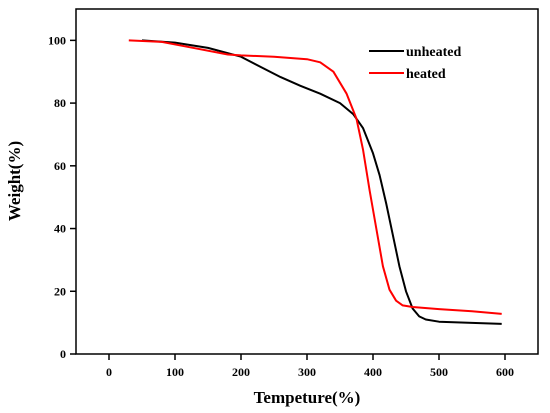 This screenshot has width=550, height=413. Describe the element at coordinates (373, 372) in the screenshot. I see `x-tick-label-4: 400` at that location.